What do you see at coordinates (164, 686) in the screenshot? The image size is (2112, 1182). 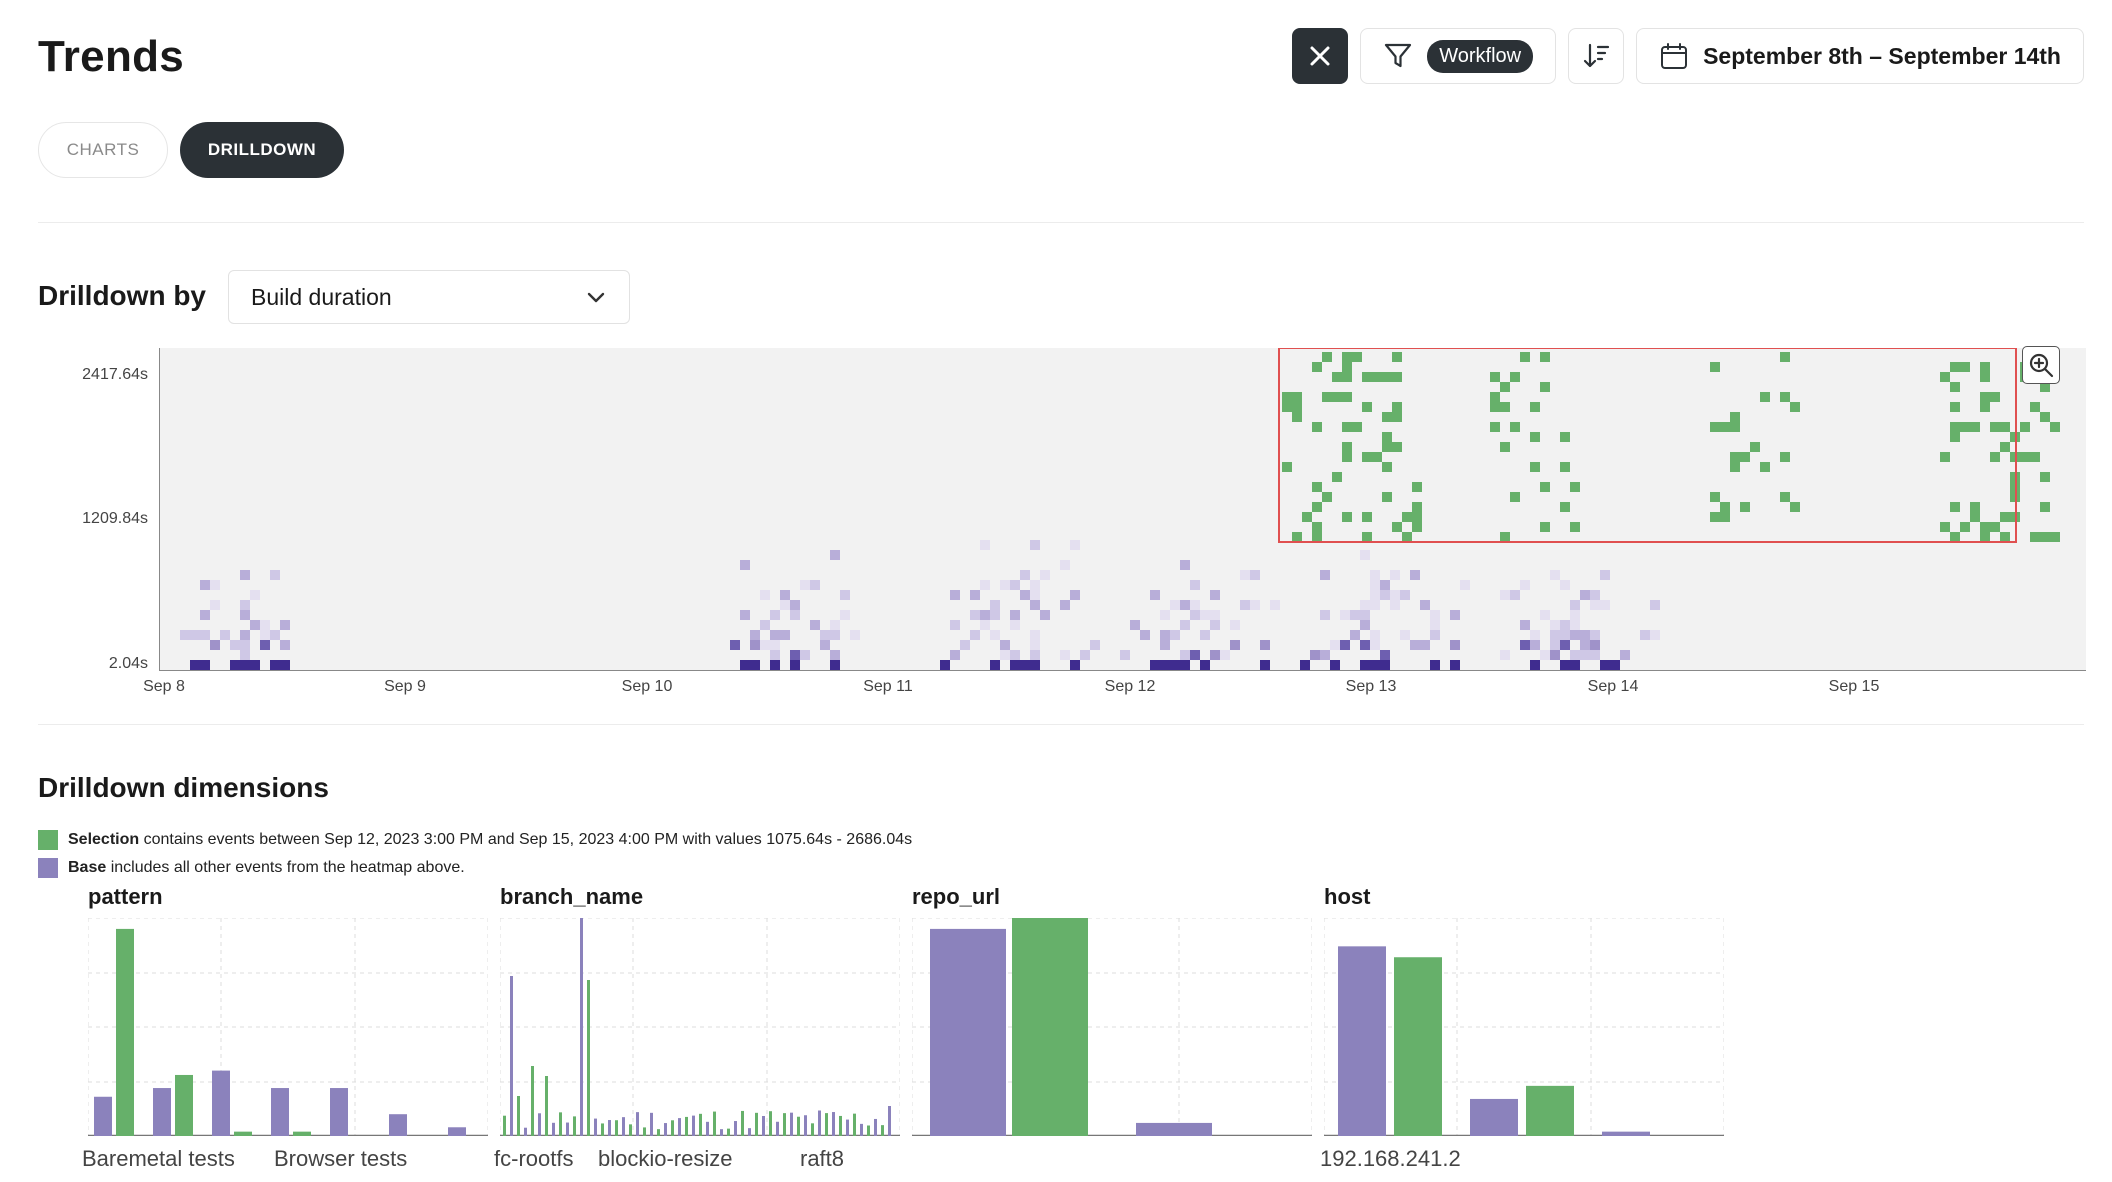 I see `x-tick-label: Sep 8` at bounding box center [164, 686].